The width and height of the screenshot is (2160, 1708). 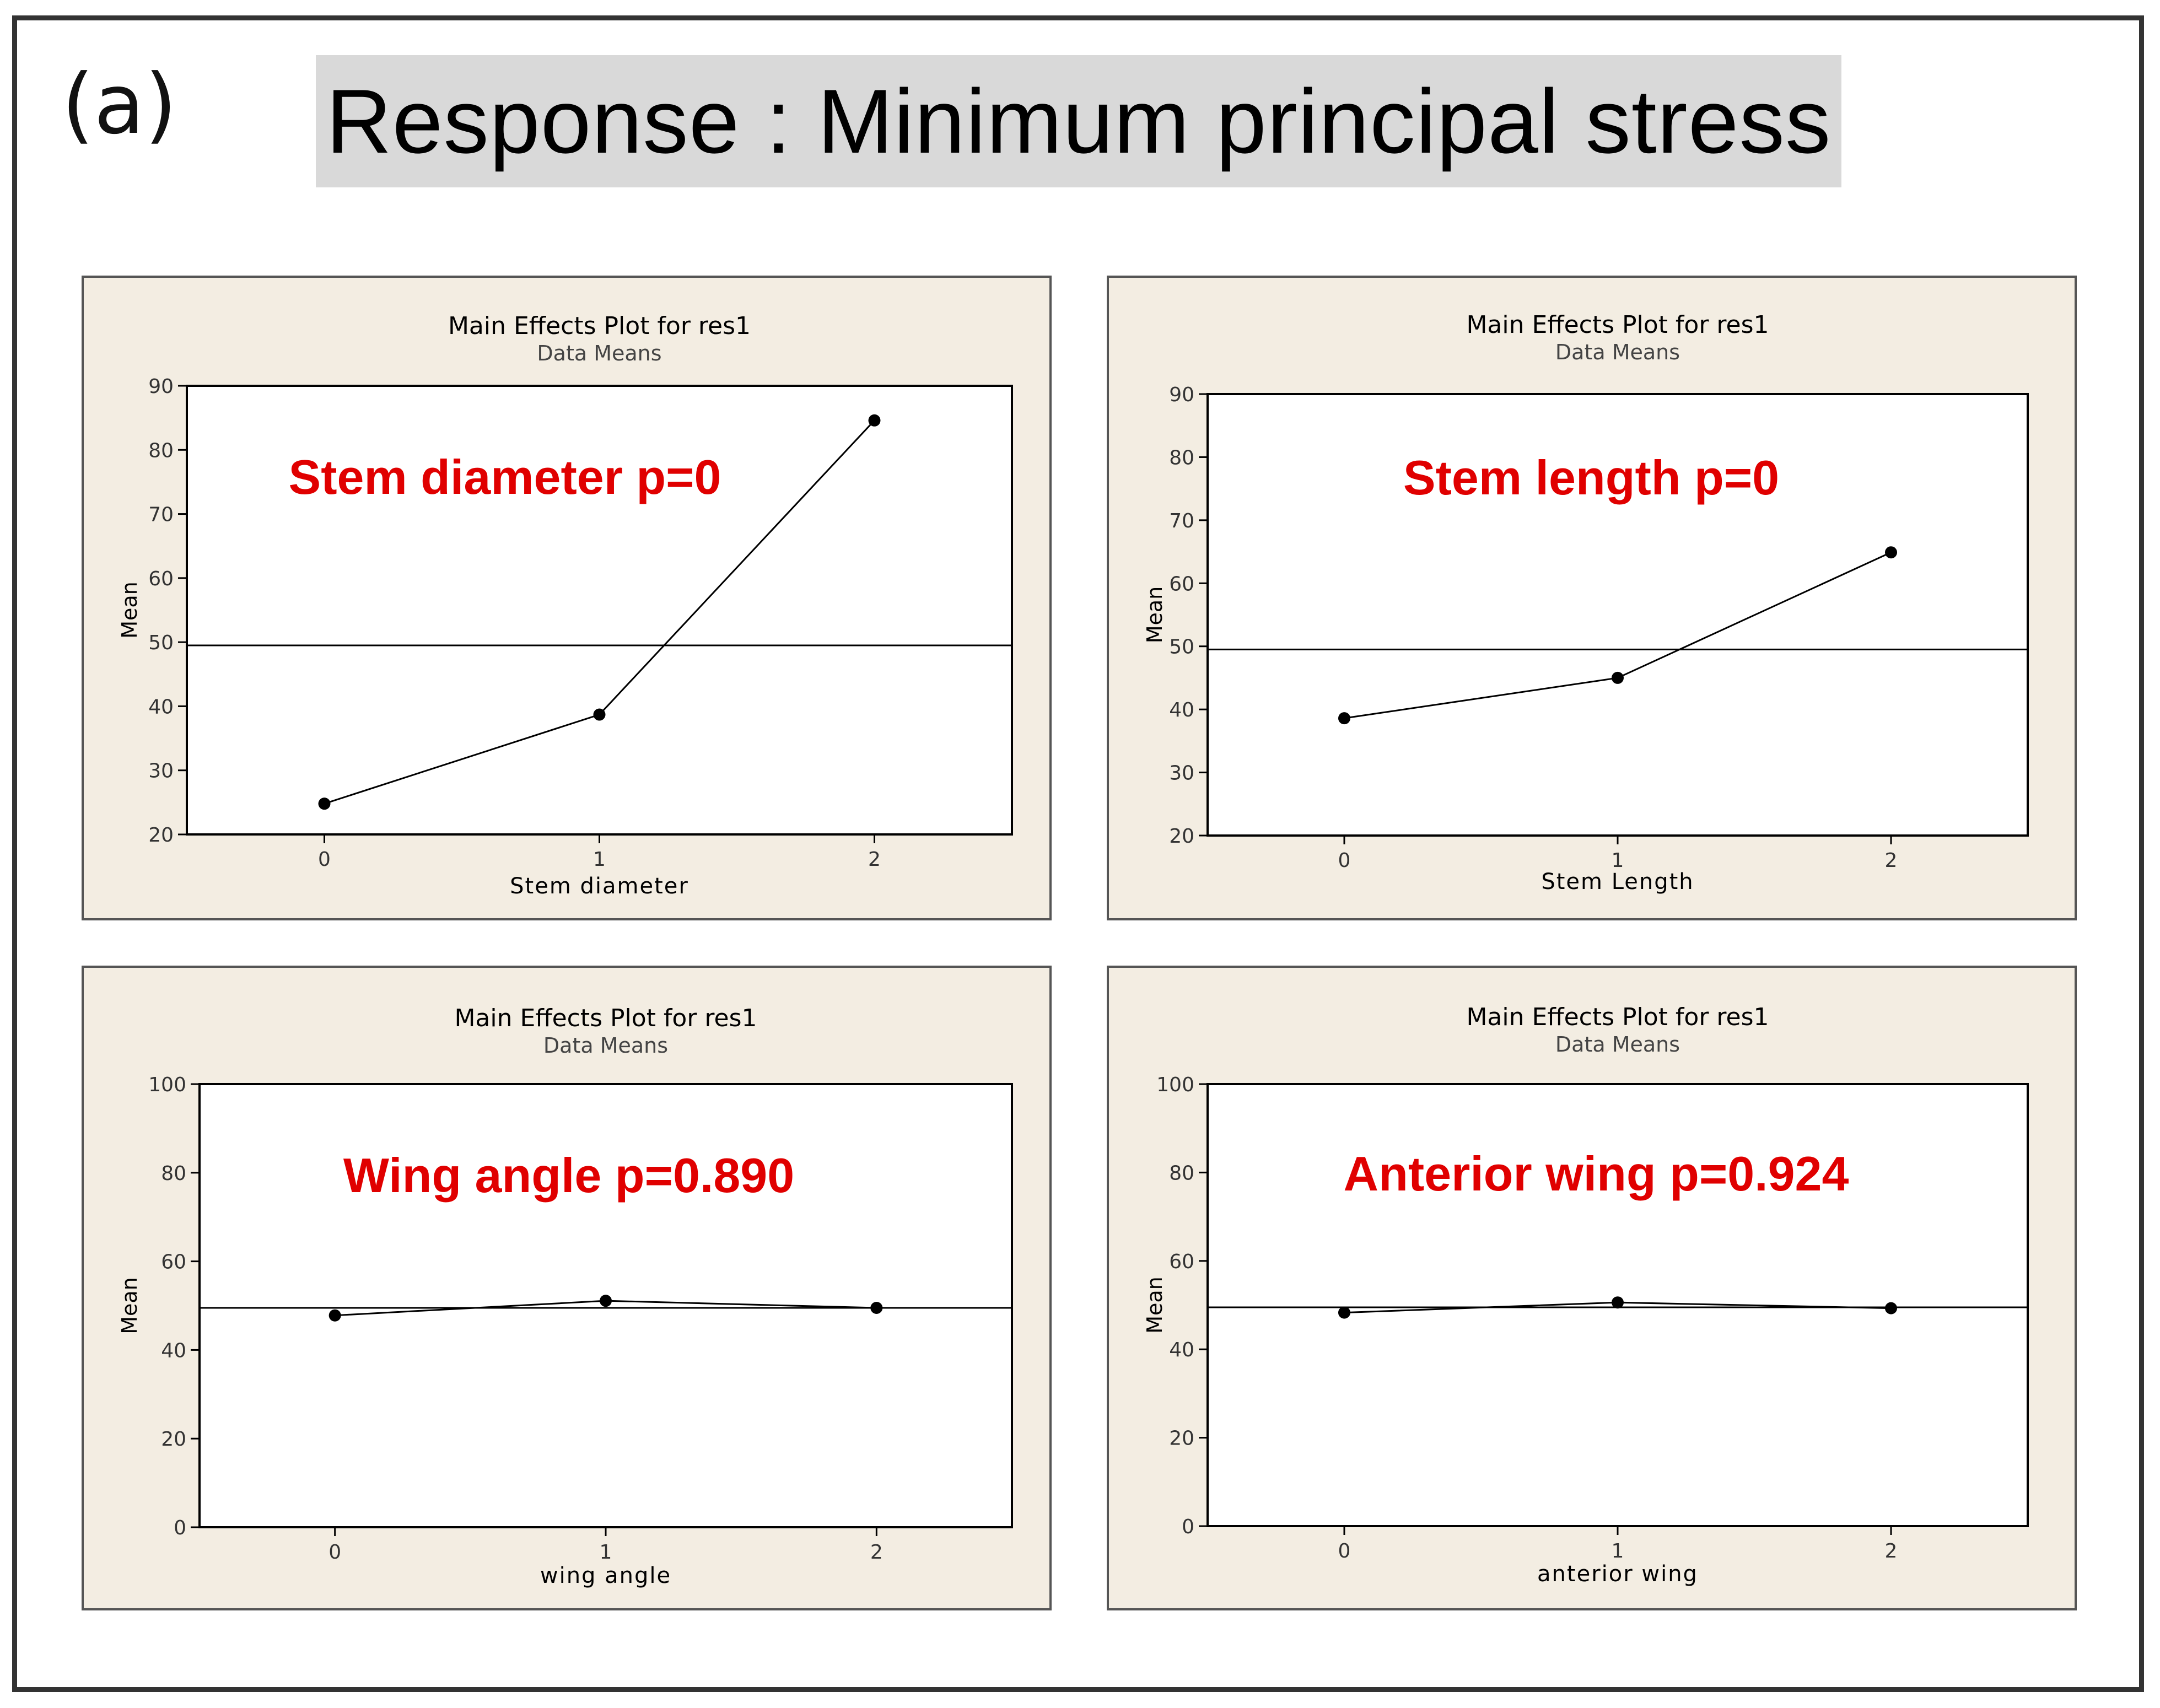 What do you see at coordinates (599, 886) in the screenshot?
I see `x-axis-label: Stem diameter` at bounding box center [599, 886].